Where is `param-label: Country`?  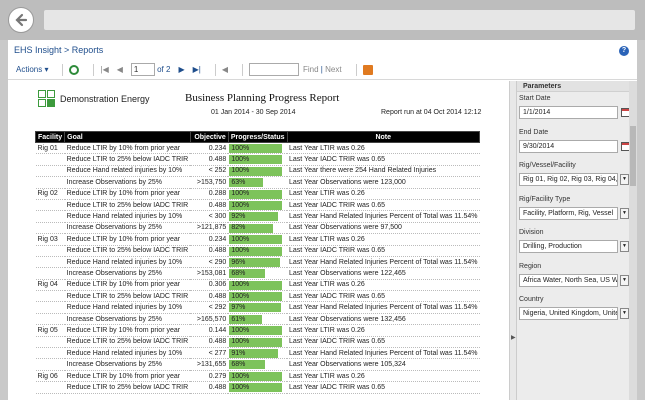
param-label: Country is located at coordinates (531, 299).